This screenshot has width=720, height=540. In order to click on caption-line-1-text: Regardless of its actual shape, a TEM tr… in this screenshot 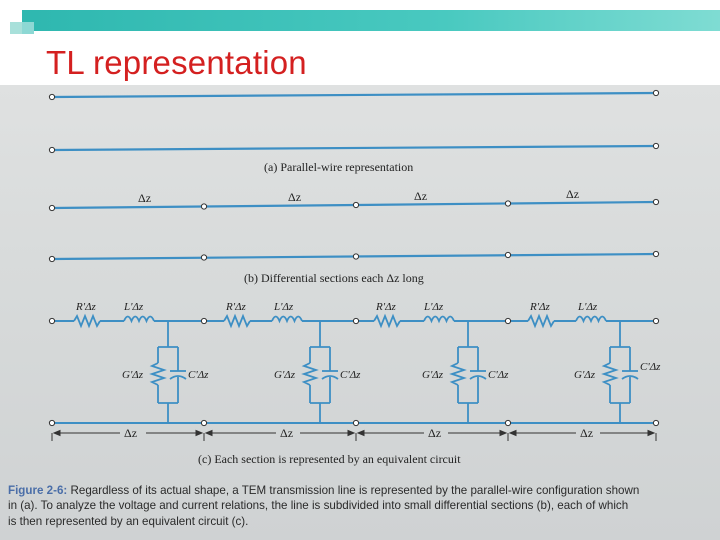, I will do `click(355, 490)`.